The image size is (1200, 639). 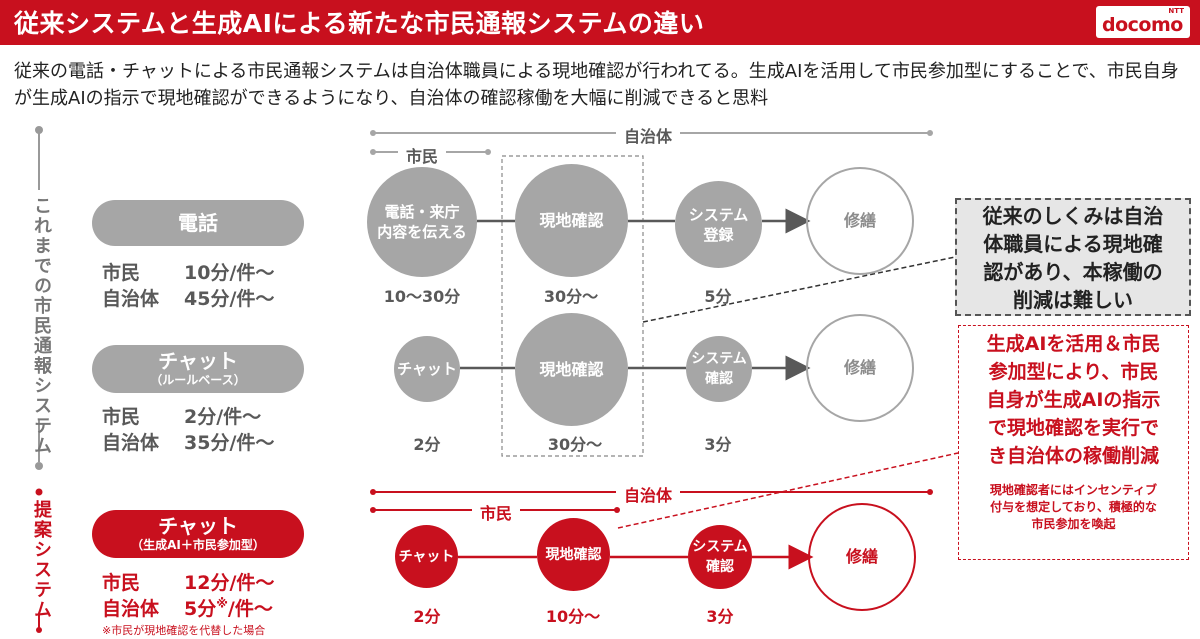 What do you see at coordinates (188, 299) in the screenshot?
I see `phone-gov-metric: 自治体 45分/件～` at bounding box center [188, 299].